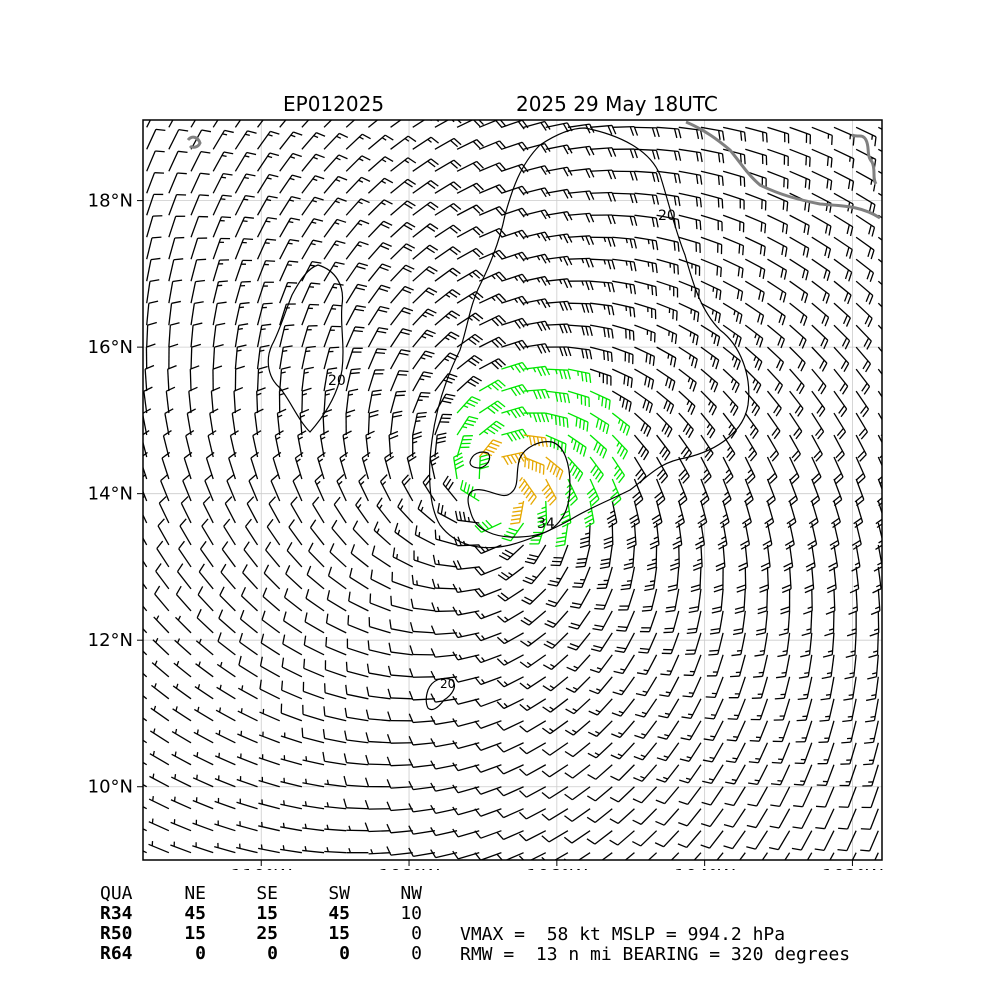 Image resolution: width=1000 pixels, height=1000 pixels. I want to click on row-label: R64, so click(116, 953).